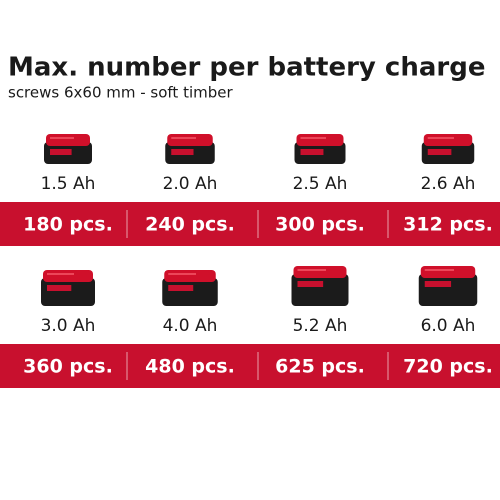 The width and height of the screenshot is (500, 500). I want to click on capacity-label: 2.5 Ah, so click(320, 184).